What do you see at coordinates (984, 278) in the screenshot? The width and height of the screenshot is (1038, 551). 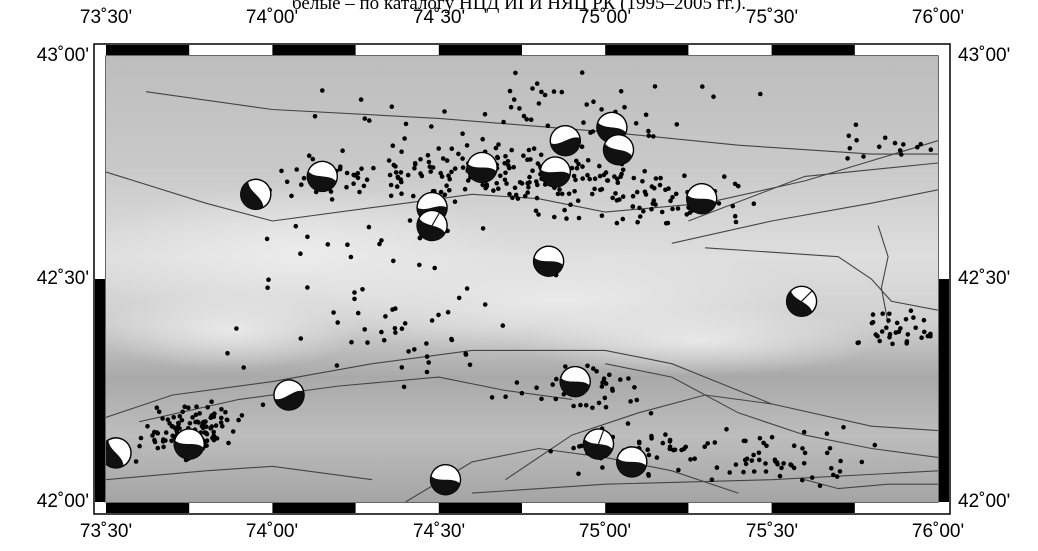 I see `lat-tick-right: 42˚30'` at bounding box center [984, 278].